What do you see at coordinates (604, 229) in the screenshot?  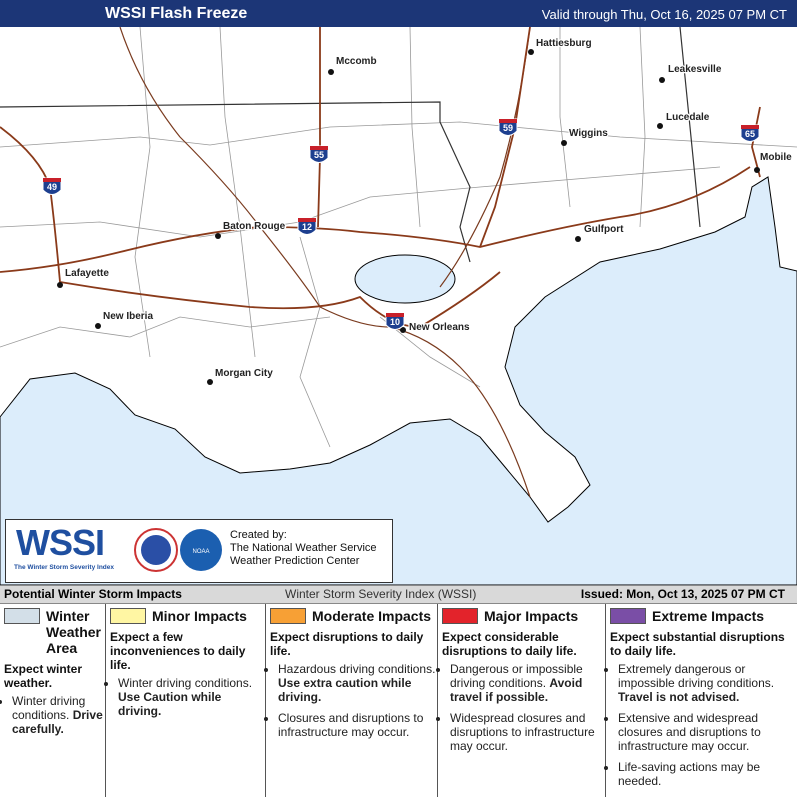 I see `city-label: Gulfport` at bounding box center [604, 229].